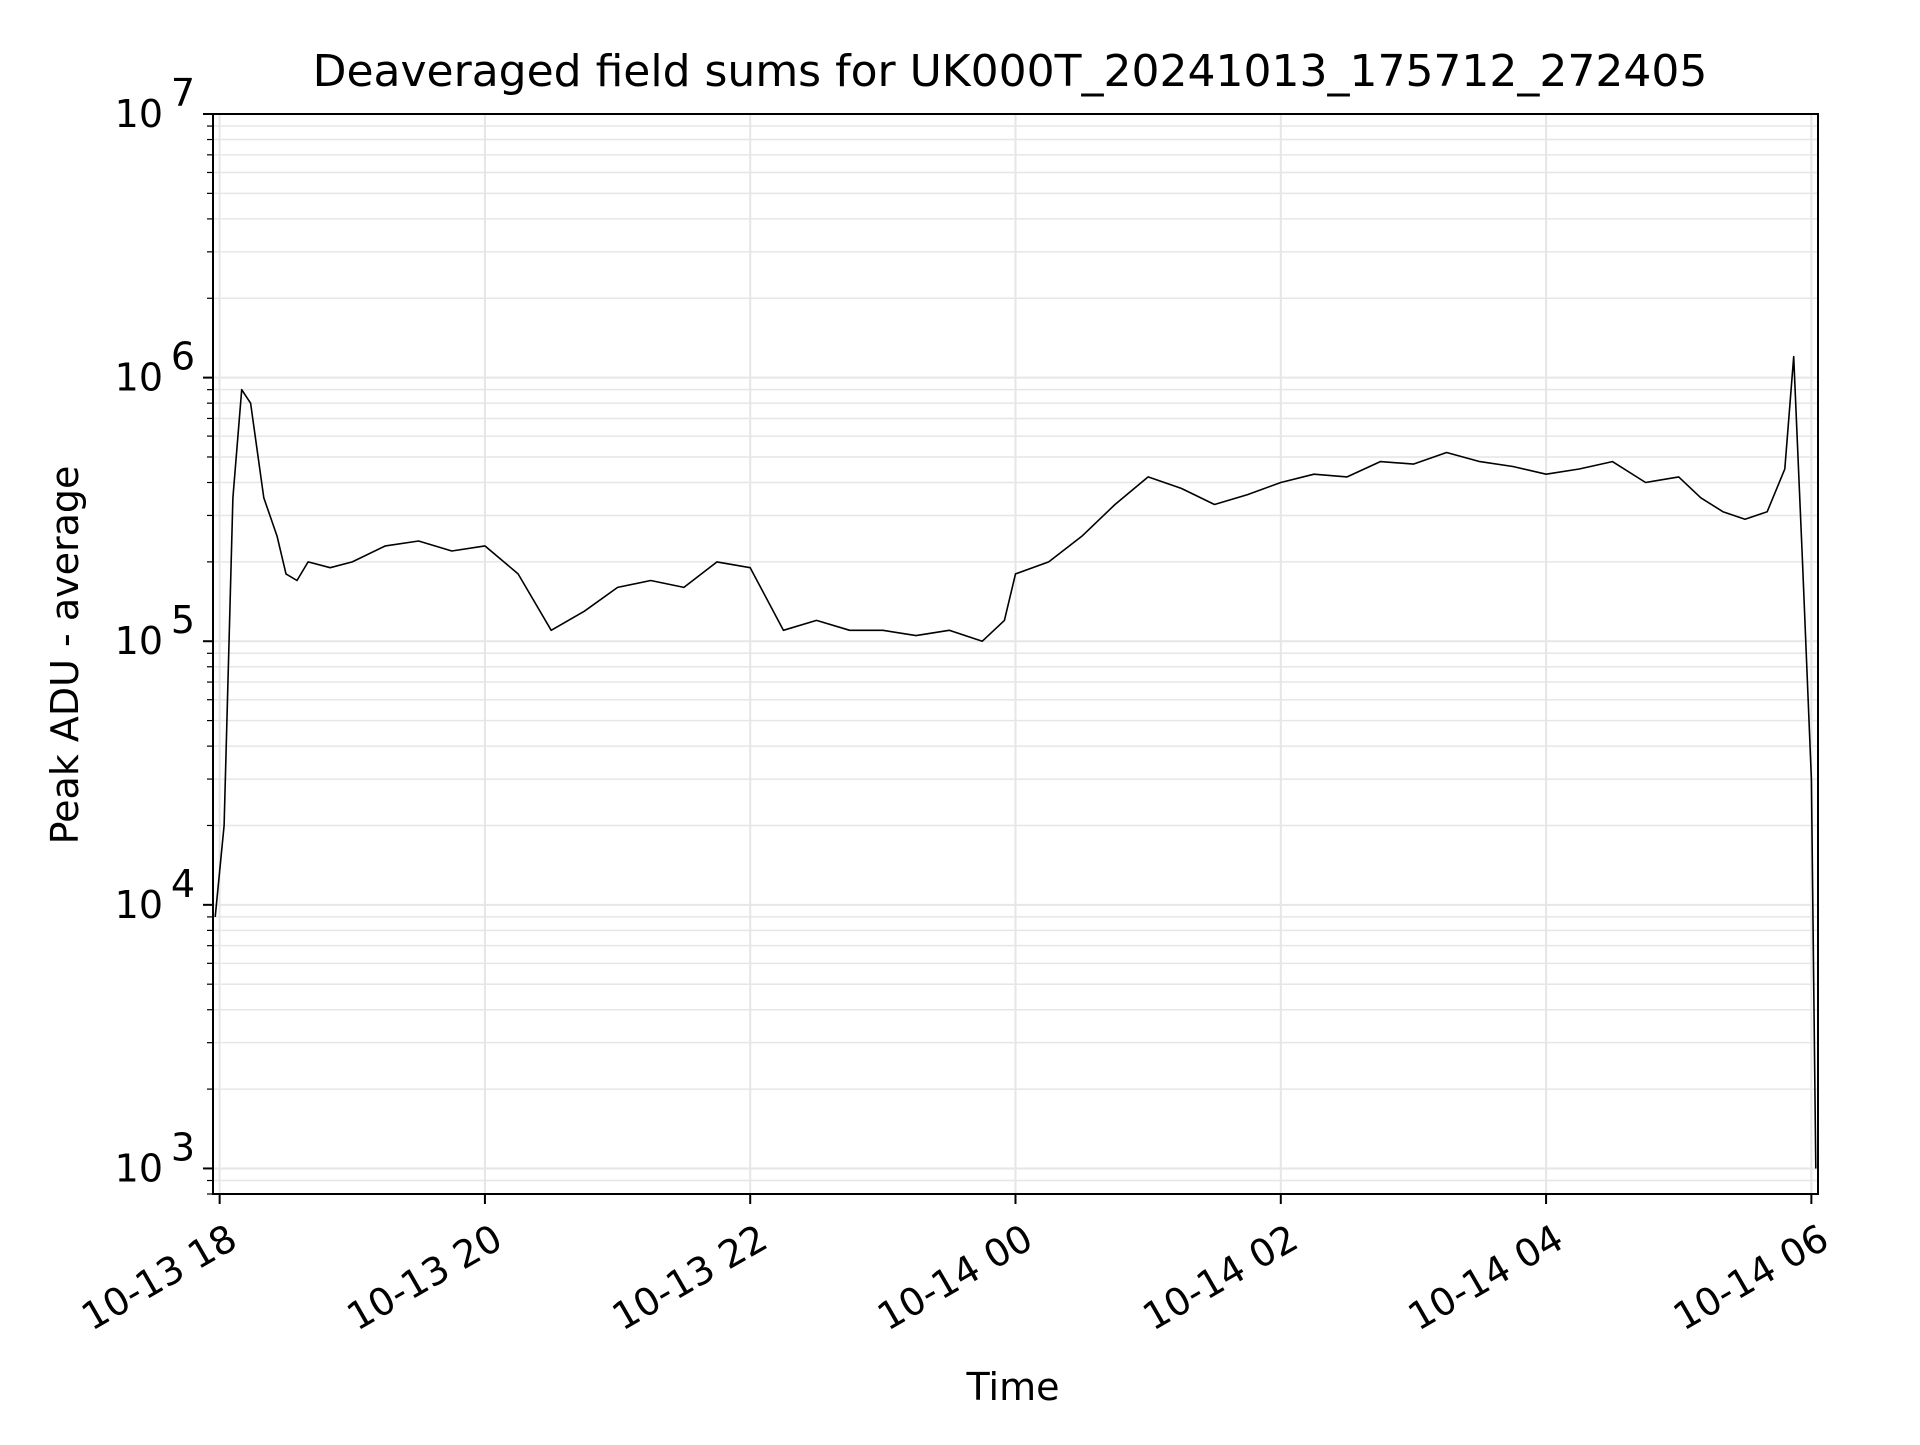 This screenshot has height=1445, width=1920. I want to click on y-tick-exponent: 6, so click(183, 357).